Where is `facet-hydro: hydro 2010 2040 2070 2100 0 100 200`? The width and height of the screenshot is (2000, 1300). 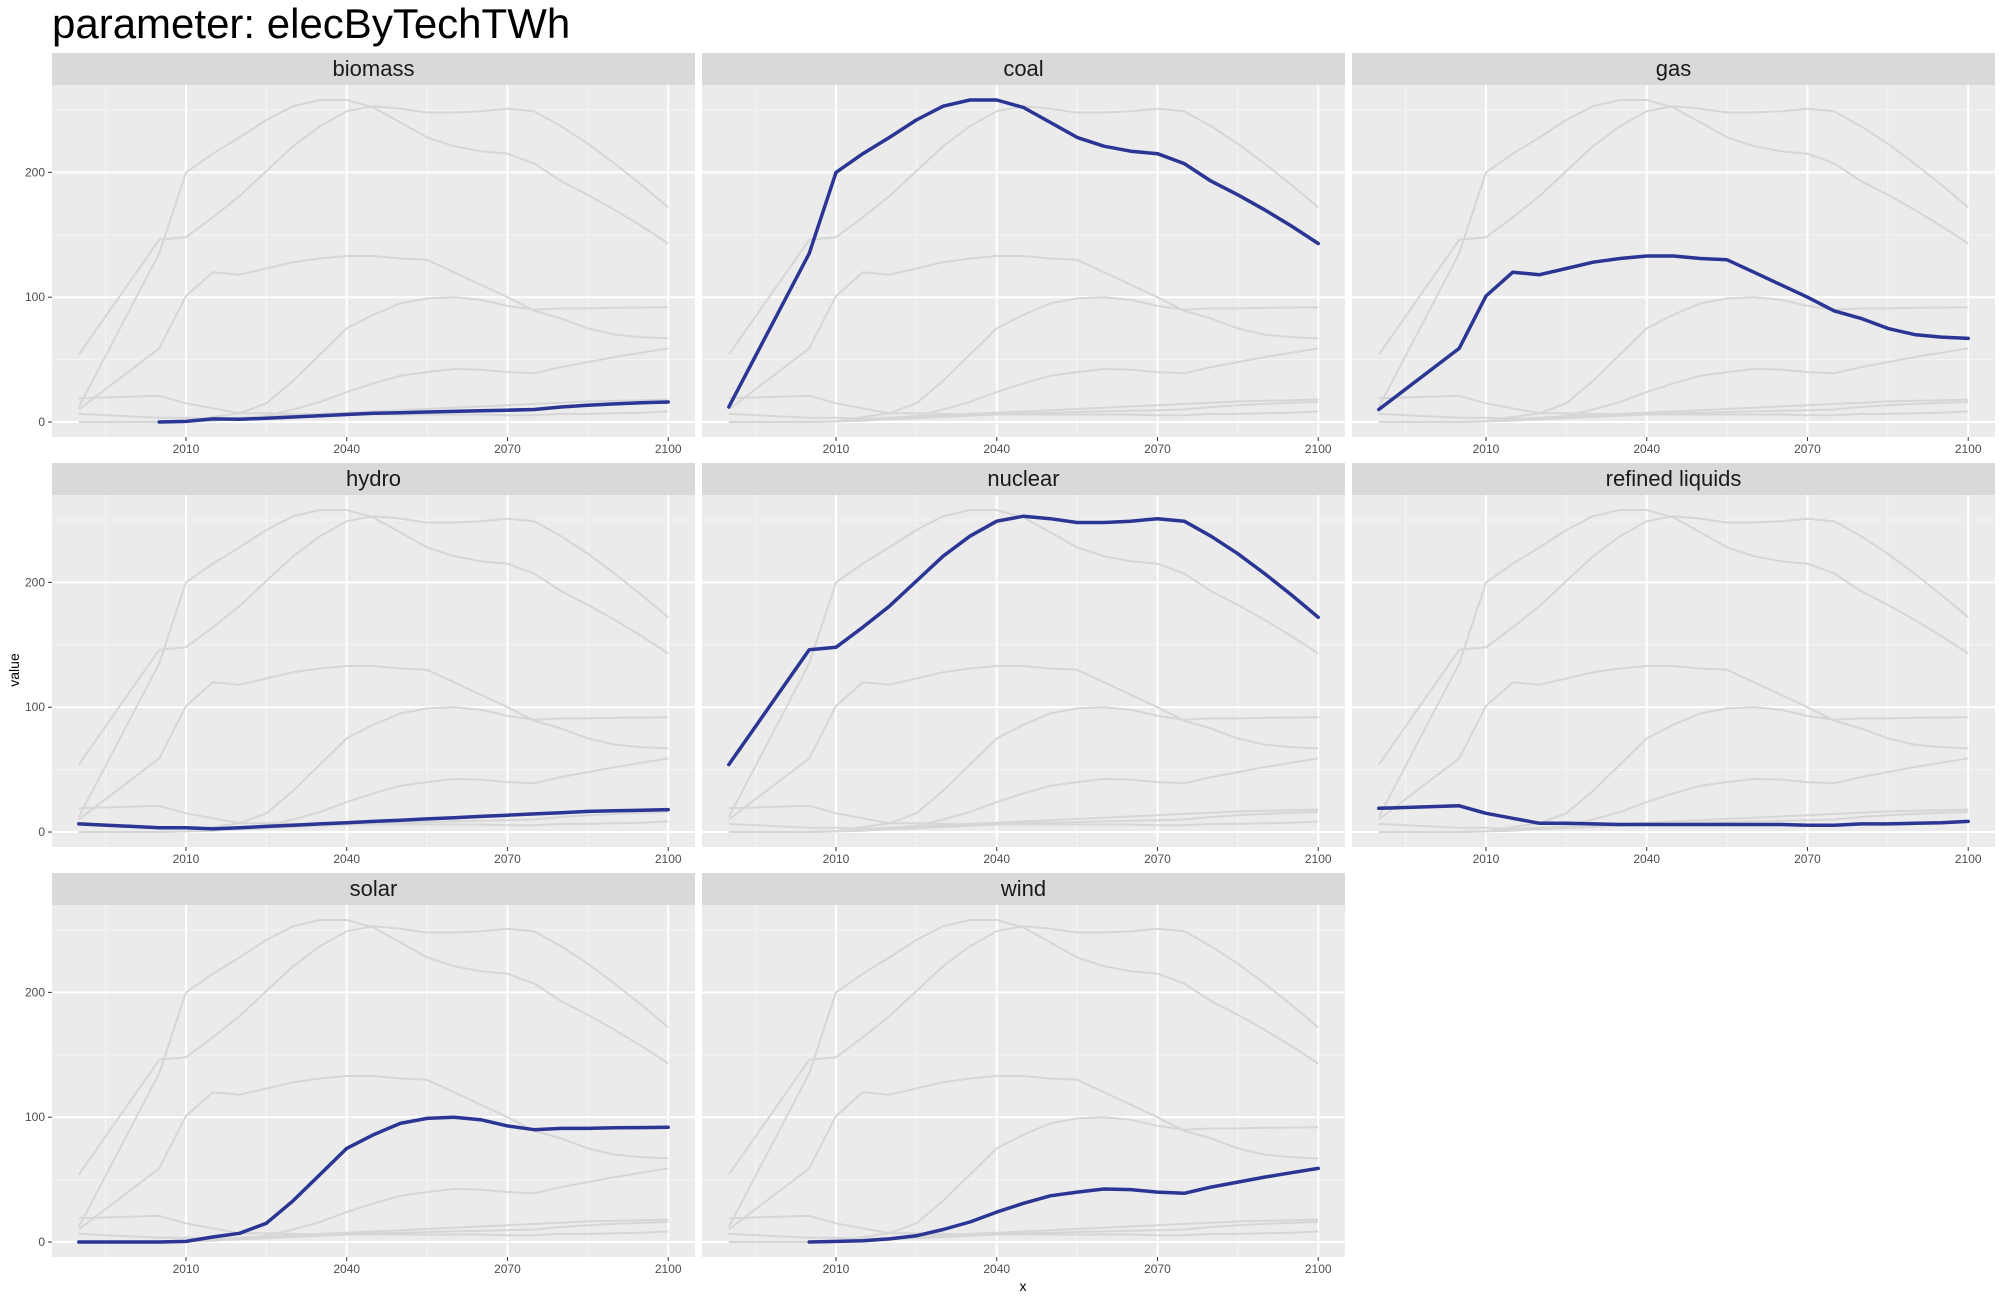 facet-hydro: hydro 2010 2040 2070 2100 0 100 200 is located at coordinates (360, 664).